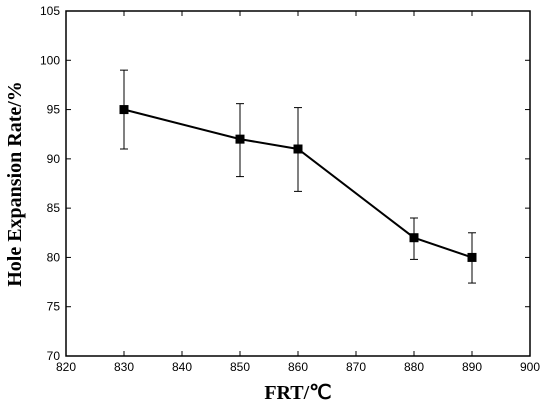 The width and height of the screenshot is (550, 407). Describe the element at coordinates (54, 356) in the screenshot. I see `y-tick-label-0: 70` at that location.